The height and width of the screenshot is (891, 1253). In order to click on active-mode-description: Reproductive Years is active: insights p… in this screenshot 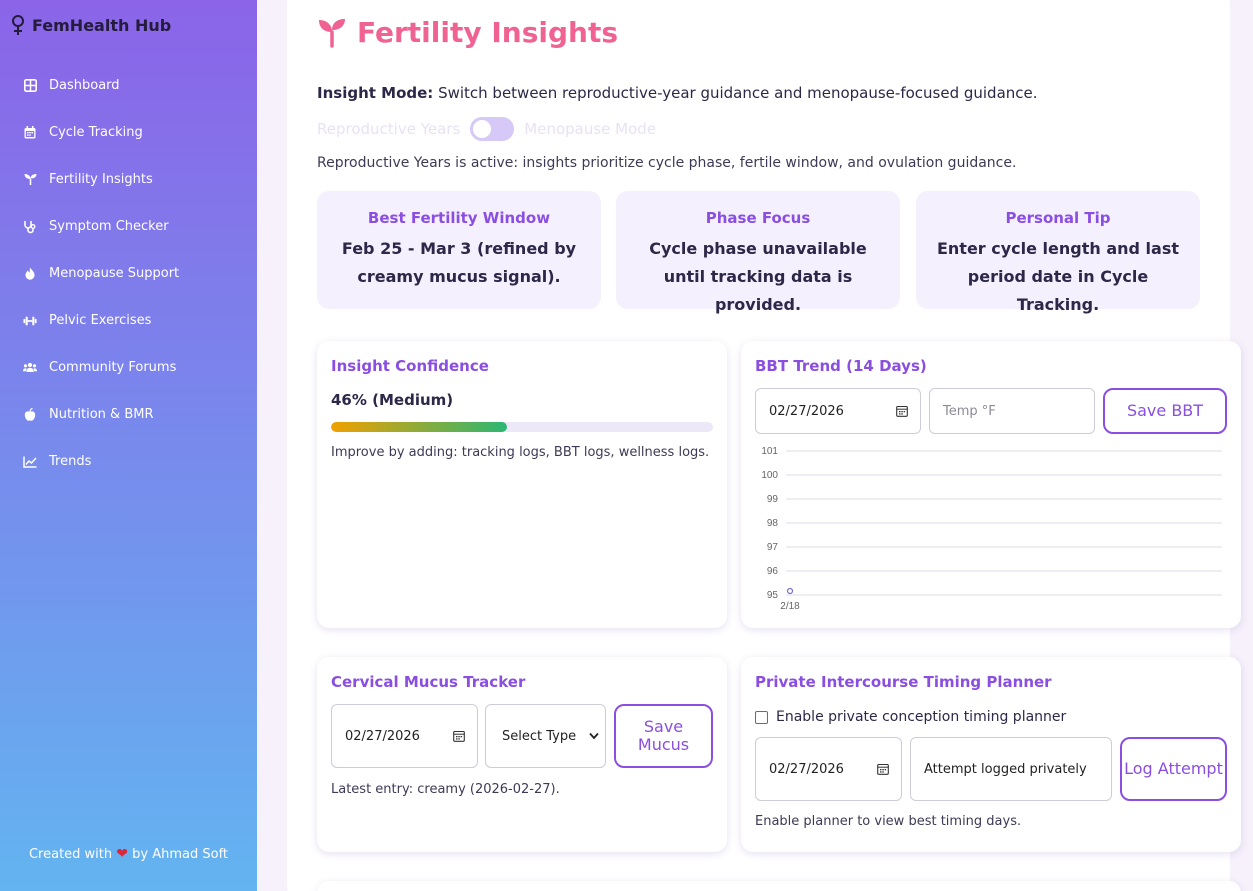, I will do `click(667, 163)`.